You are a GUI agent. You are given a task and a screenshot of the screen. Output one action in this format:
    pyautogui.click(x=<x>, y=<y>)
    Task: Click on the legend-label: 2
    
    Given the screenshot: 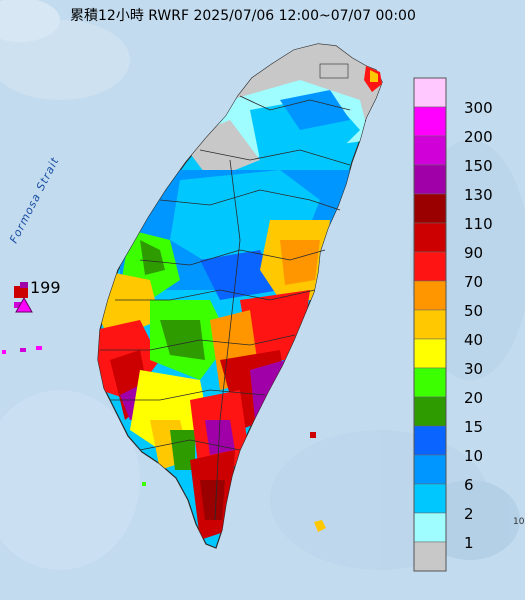 What is the action you would take?
    pyautogui.click(x=469, y=514)
    